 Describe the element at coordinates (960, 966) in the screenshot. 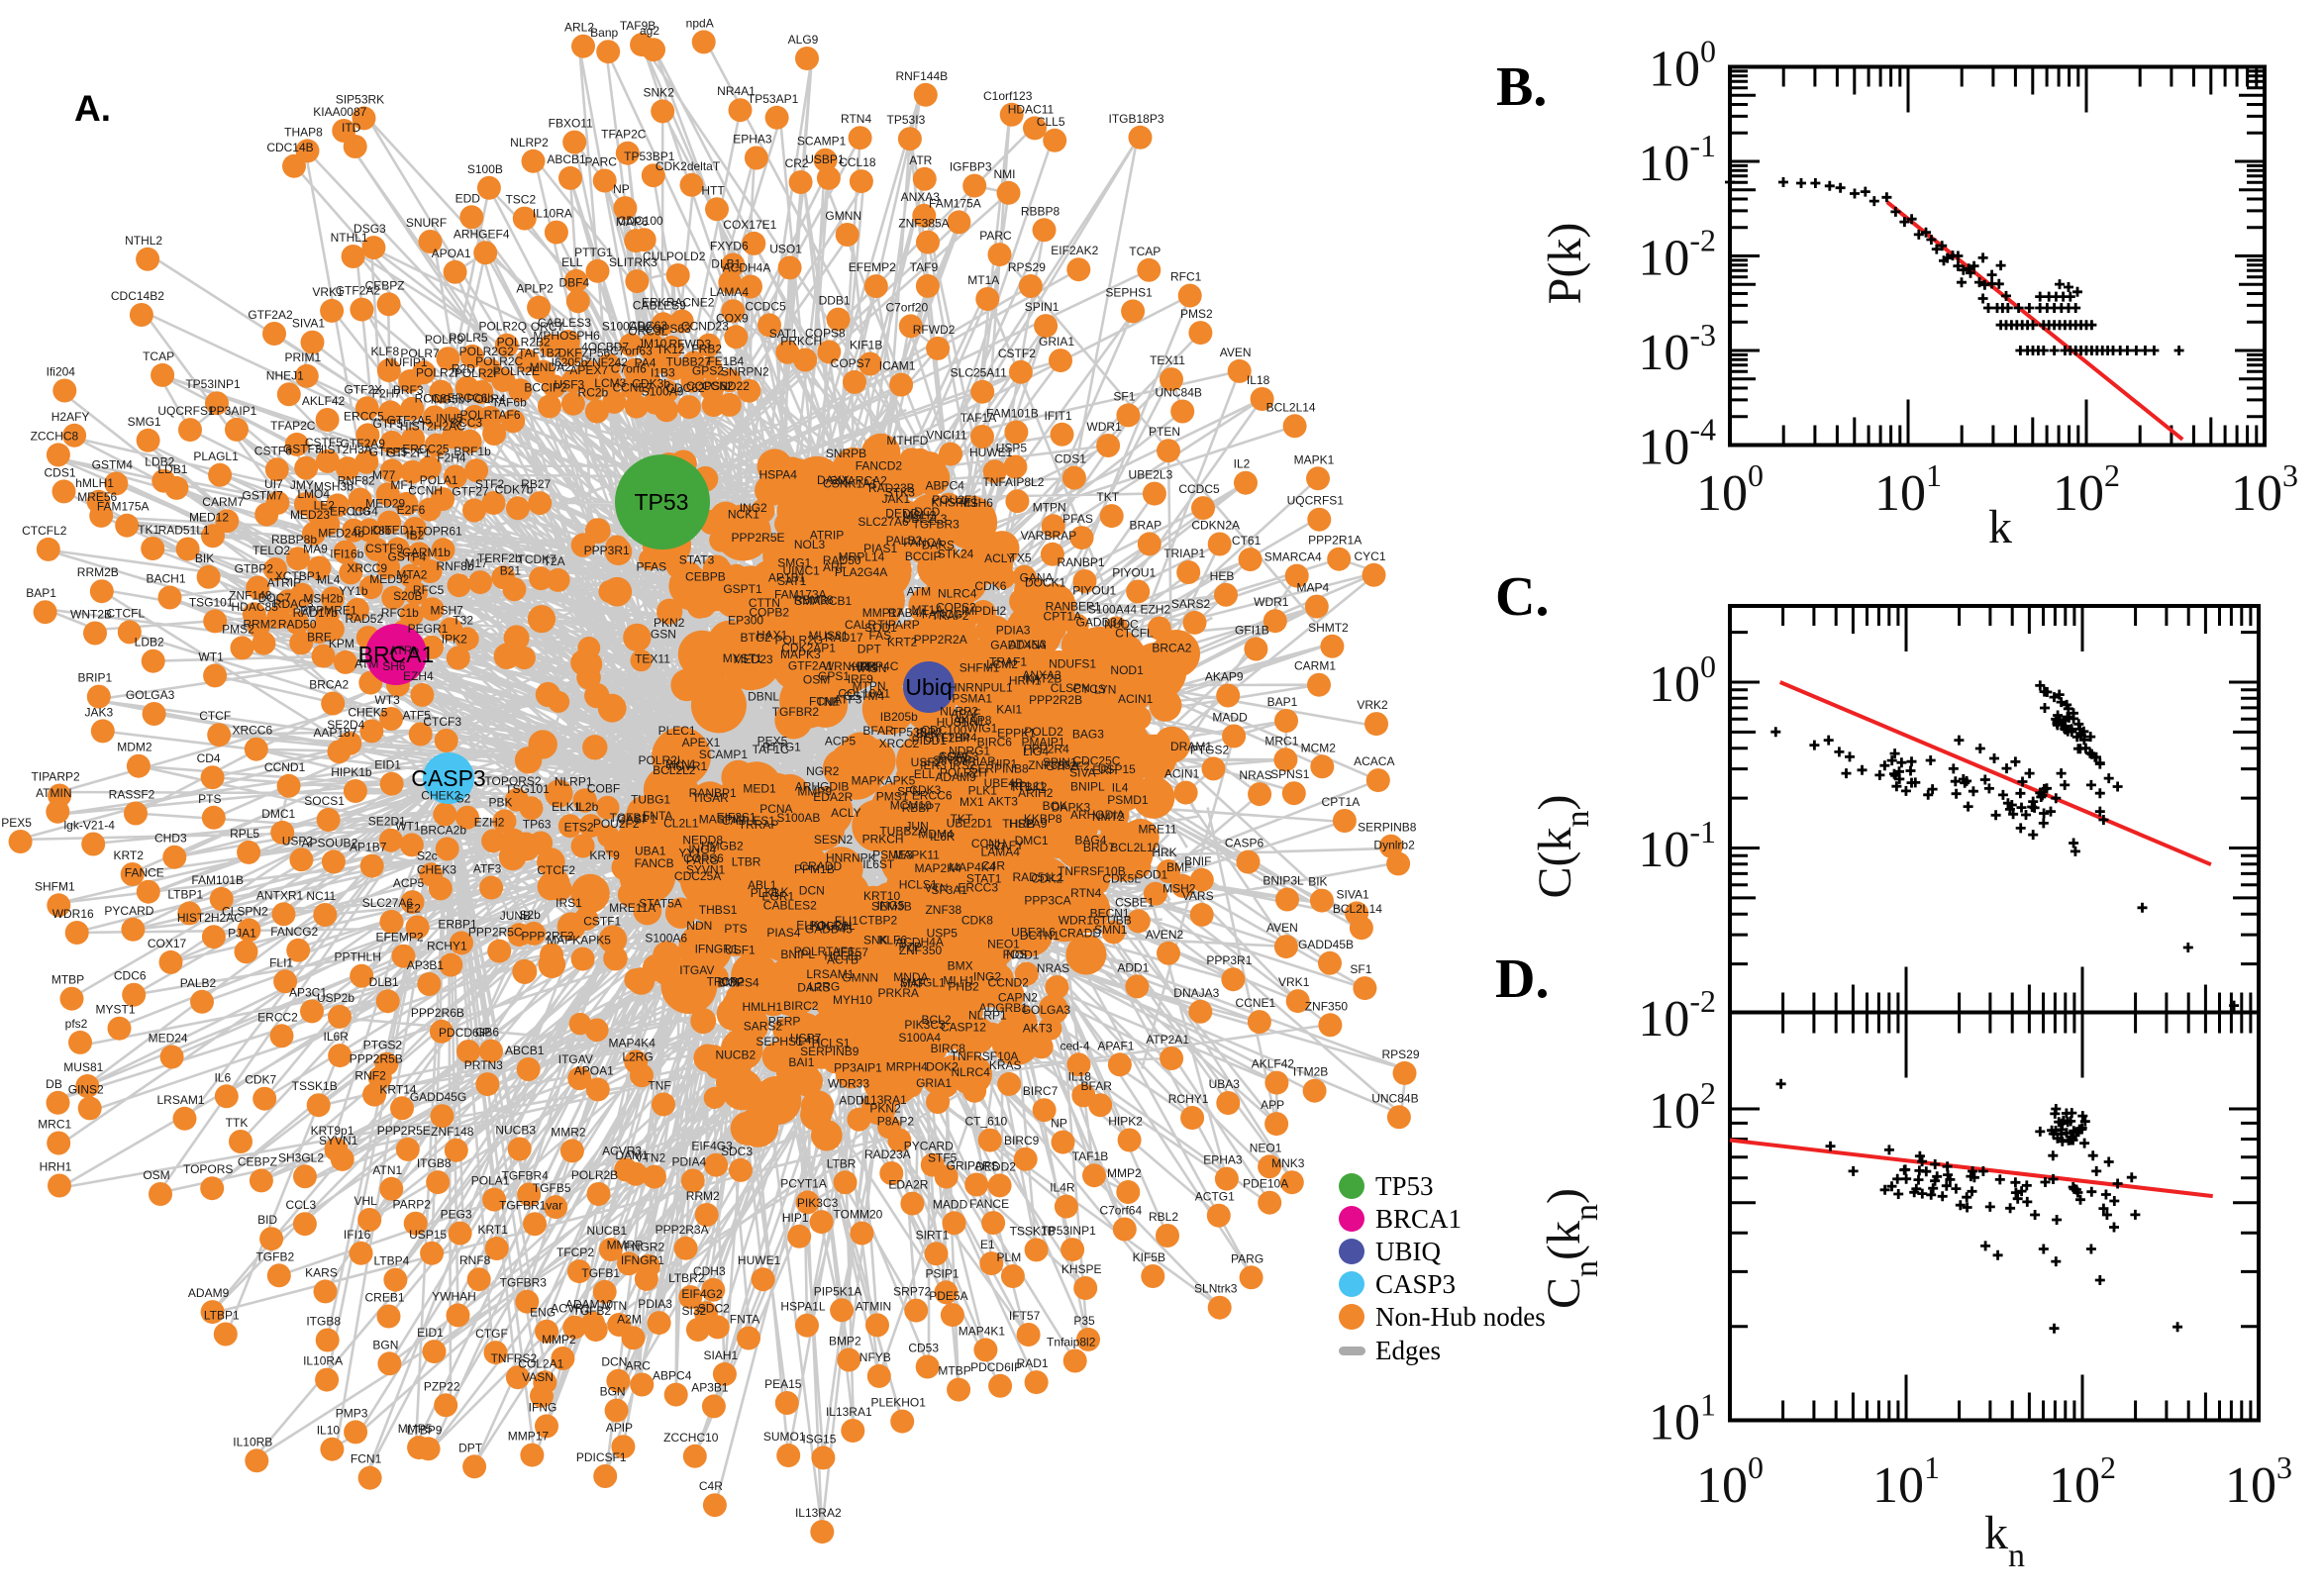

I see `svg-text: BMX` at that location.